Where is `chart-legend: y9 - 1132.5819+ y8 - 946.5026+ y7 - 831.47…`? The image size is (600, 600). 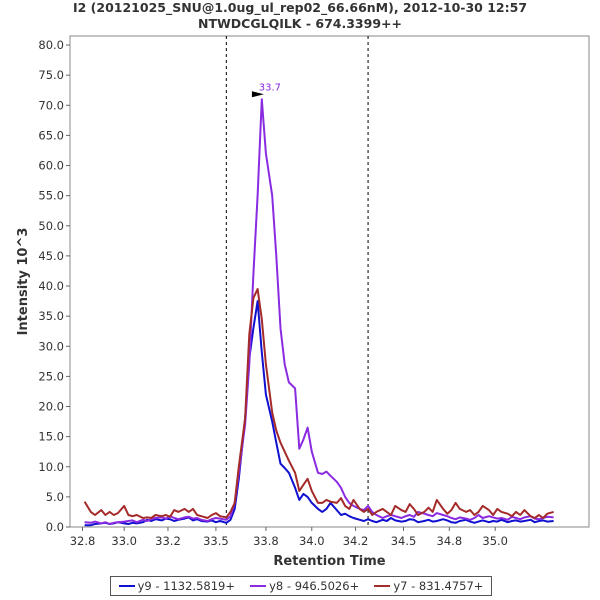 chart-legend: y9 - 1132.5819+ y8 - 946.5026+ y7 - 831.47… is located at coordinates (301, 586).